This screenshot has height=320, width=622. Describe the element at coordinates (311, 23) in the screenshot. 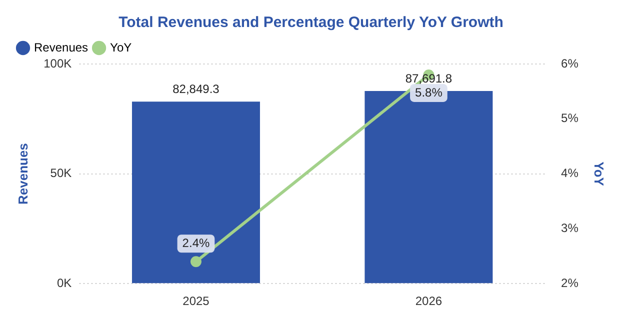

I see `chart-title: Total Revenues and Percentage Quarterly YoY Growth` at that location.